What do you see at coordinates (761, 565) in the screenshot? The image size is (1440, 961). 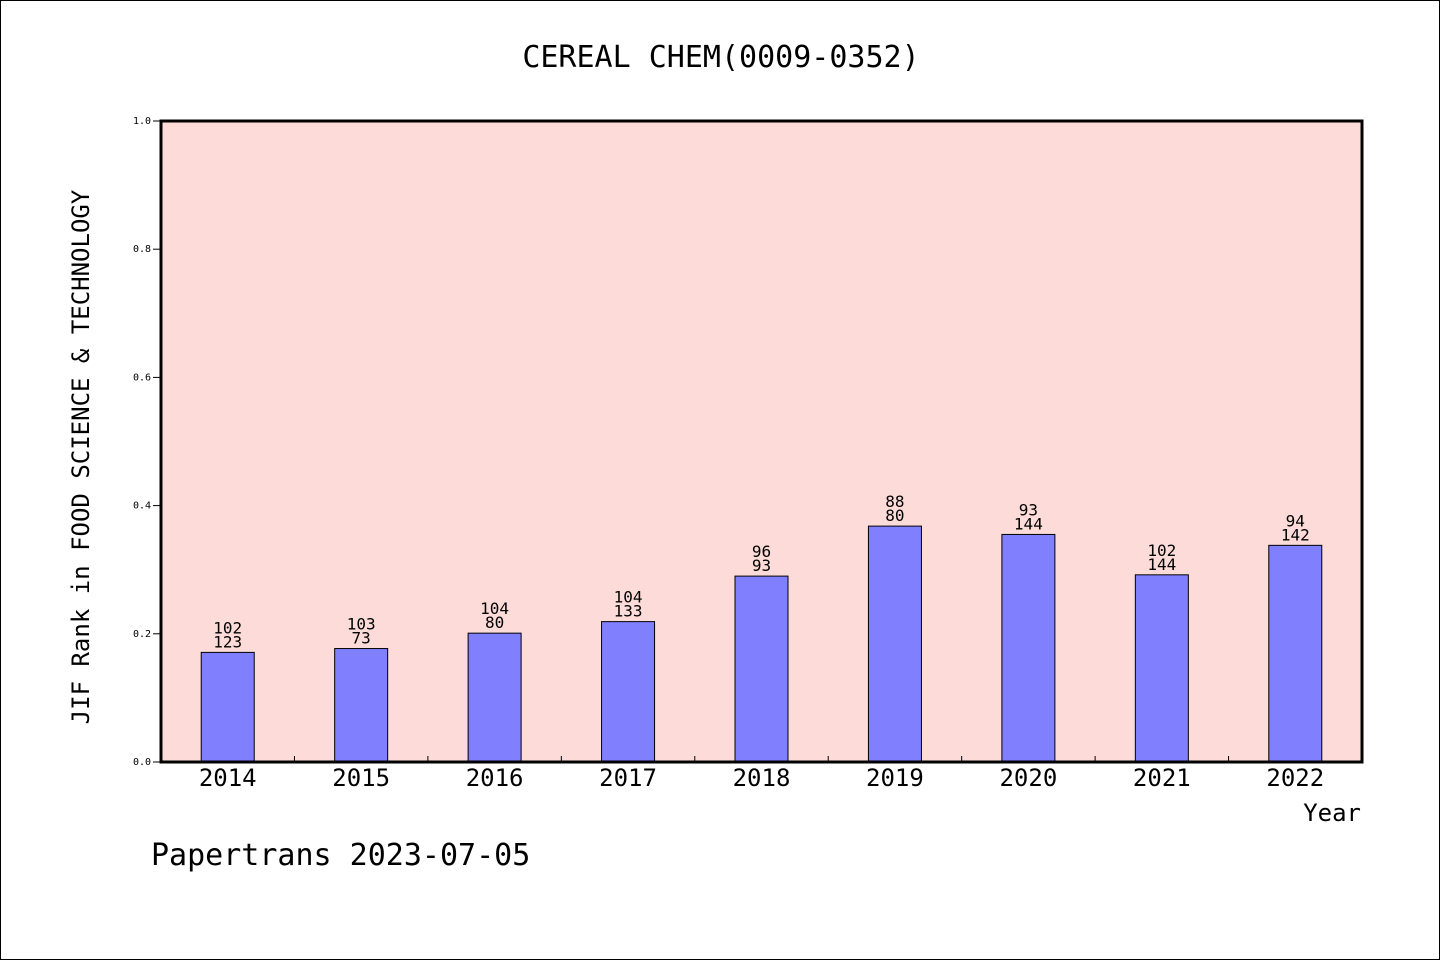 I see `bar-total-label-2018: 93` at bounding box center [761, 565].